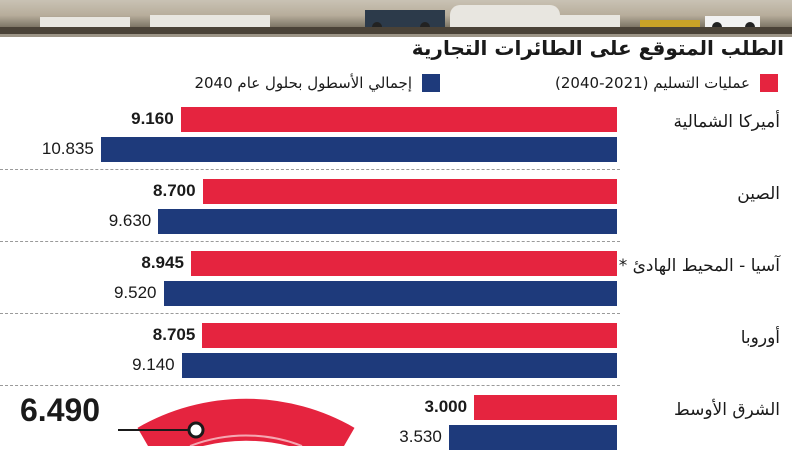  I want to click on category-label: الشرق الأوسط, so click(726, 410).